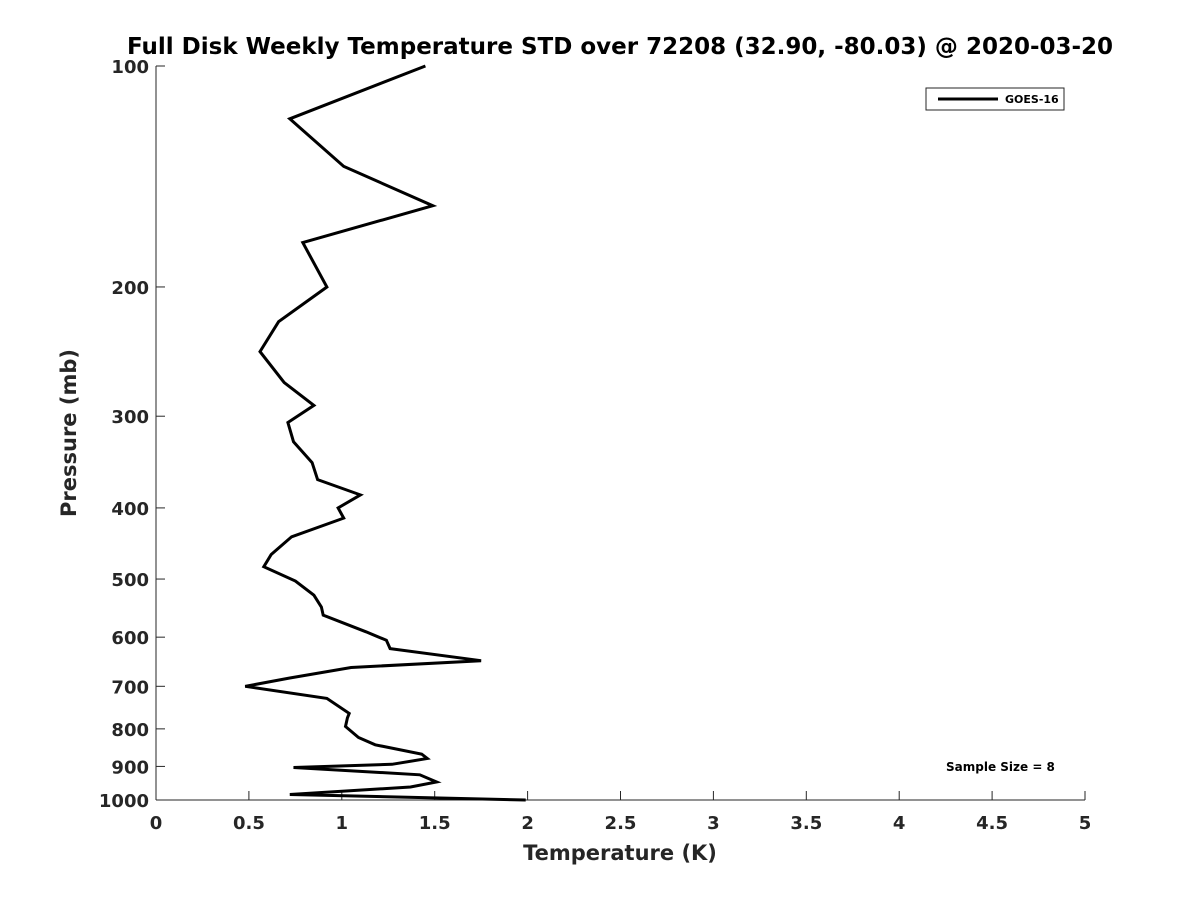 This screenshot has width=1200, height=900. Describe the element at coordinates (130, 730) in the screenshot. I see `y-tick-label: 800` at that location.